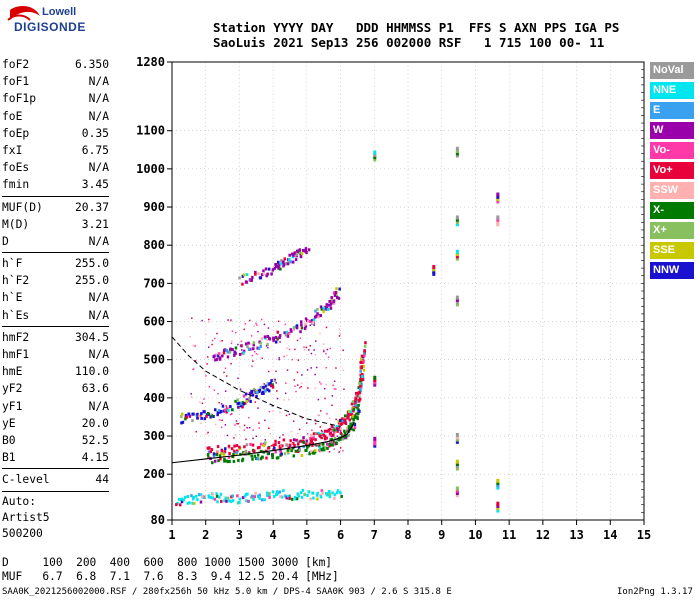  I want to click on param-value: 20.37, so click(91, 207).